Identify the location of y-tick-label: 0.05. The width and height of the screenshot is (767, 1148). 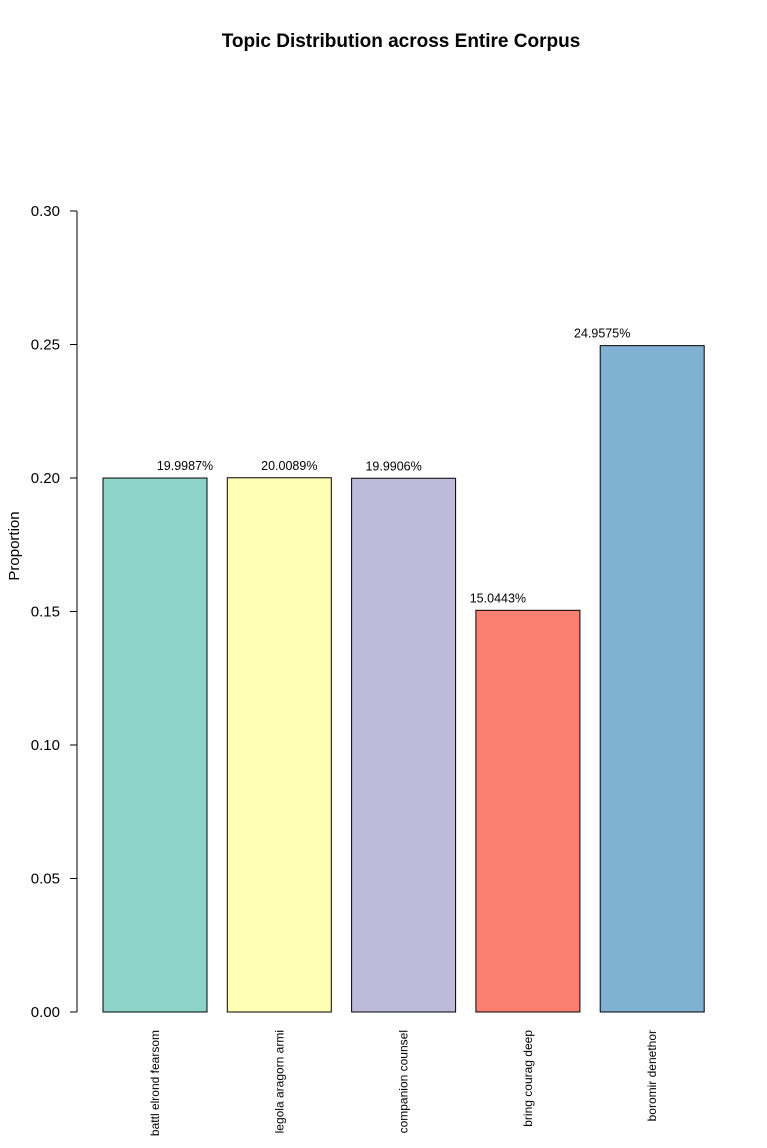
(45, 879).